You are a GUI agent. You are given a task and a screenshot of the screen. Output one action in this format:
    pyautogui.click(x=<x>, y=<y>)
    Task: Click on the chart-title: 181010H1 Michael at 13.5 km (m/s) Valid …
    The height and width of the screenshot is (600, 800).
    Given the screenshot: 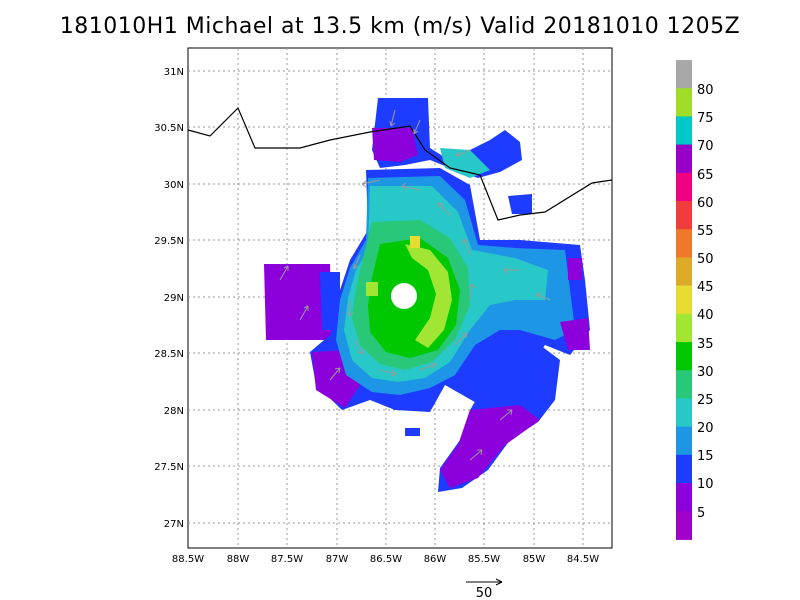 What is the action you would take?
    pyautogui.click(x=400, y=26)
    